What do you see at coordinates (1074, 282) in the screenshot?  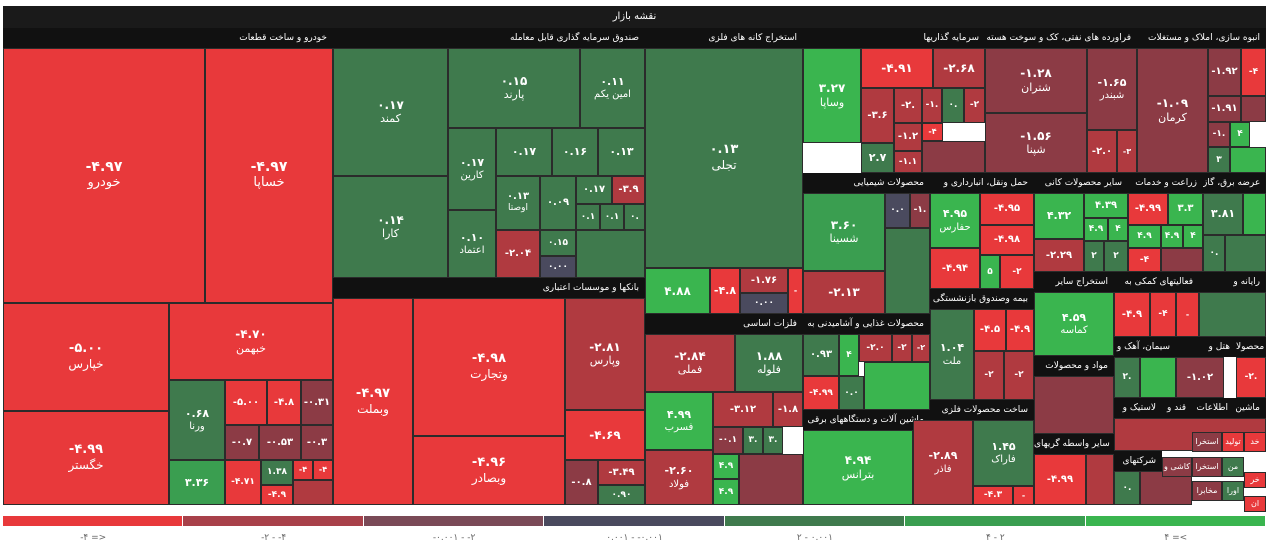 I see `sector-header: استخراج سایر` at bounding box center [1074, 282].